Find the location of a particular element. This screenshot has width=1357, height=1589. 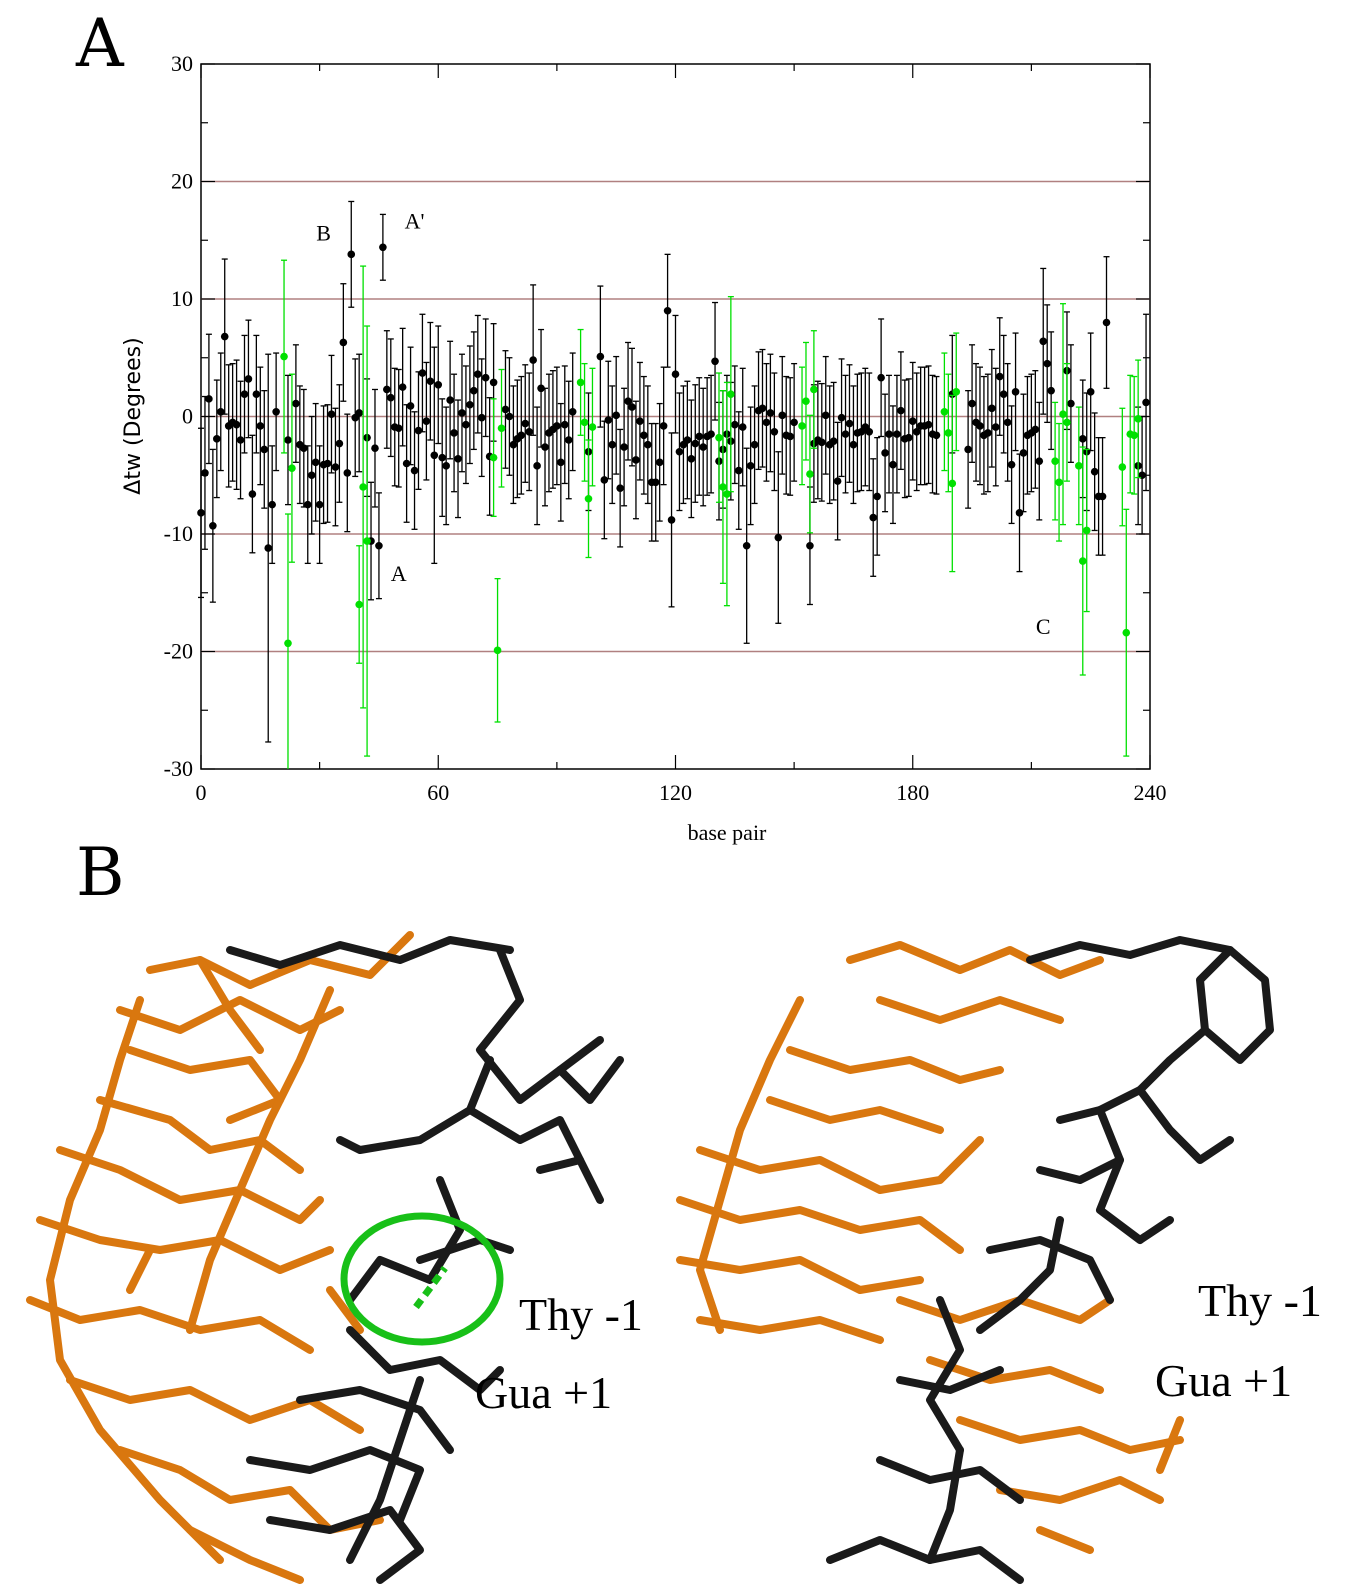

dark-strand-right is located at coordinates (1050, 1260).